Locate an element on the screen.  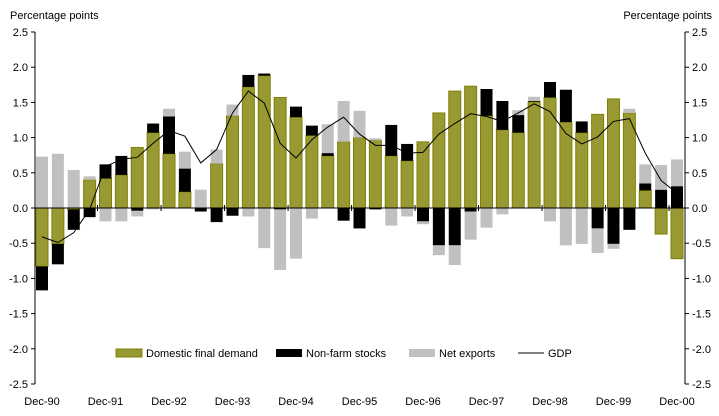
left-y-tick-label: -1.0 is located at coordinates (18, 279).